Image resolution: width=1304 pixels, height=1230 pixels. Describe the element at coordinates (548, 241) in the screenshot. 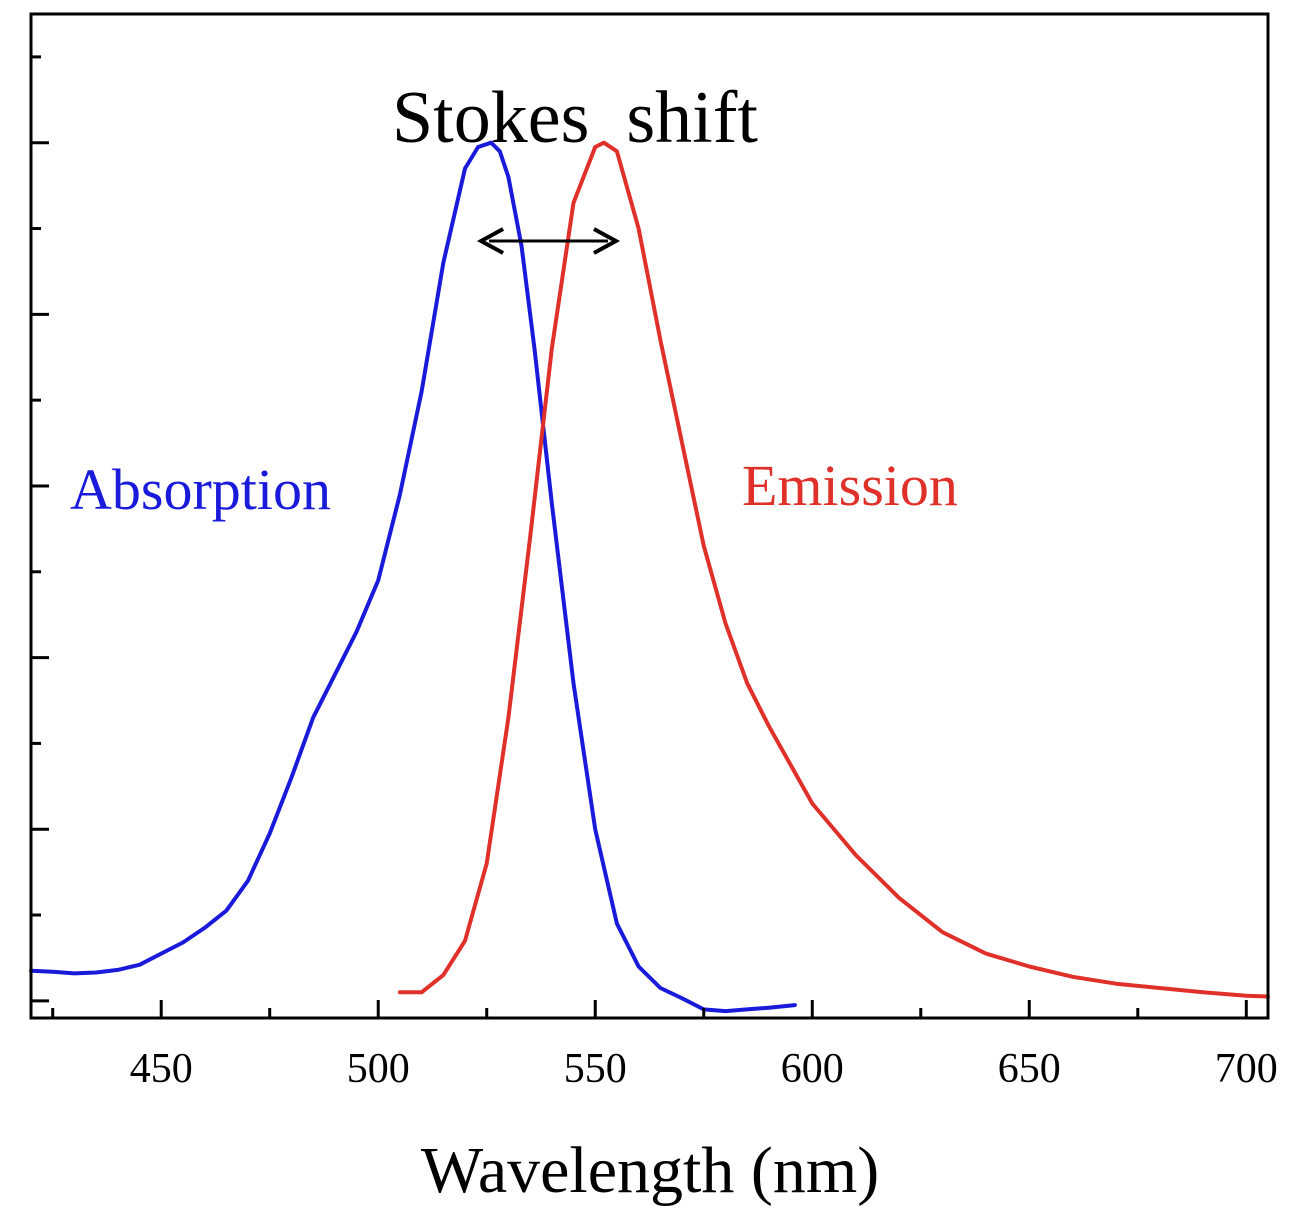

I see `stokes-shift-arrow` at that location.